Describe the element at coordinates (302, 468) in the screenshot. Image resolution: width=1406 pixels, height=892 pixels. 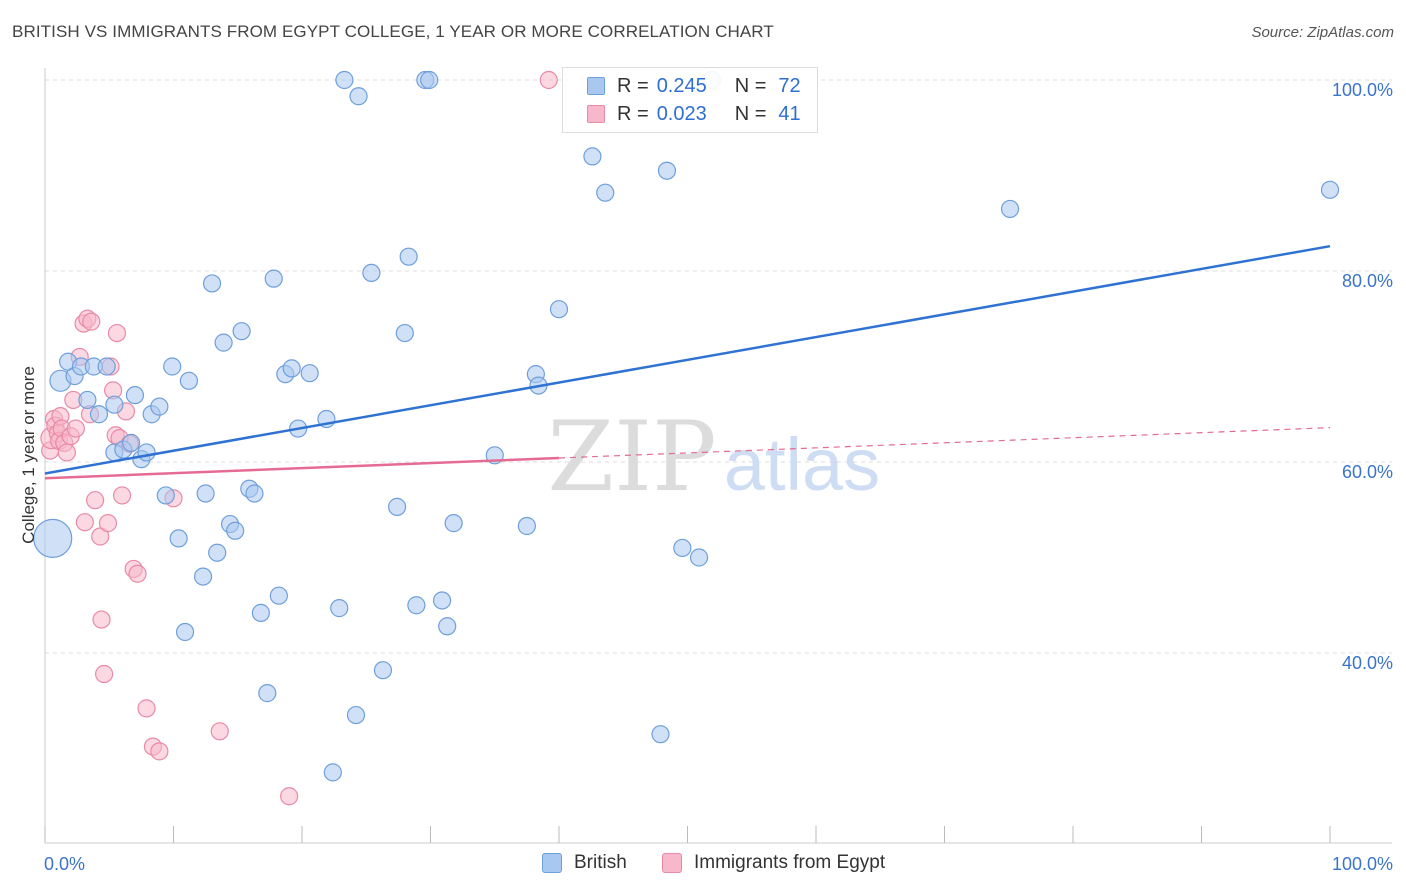
I see `egypt-trend-line` at that location.